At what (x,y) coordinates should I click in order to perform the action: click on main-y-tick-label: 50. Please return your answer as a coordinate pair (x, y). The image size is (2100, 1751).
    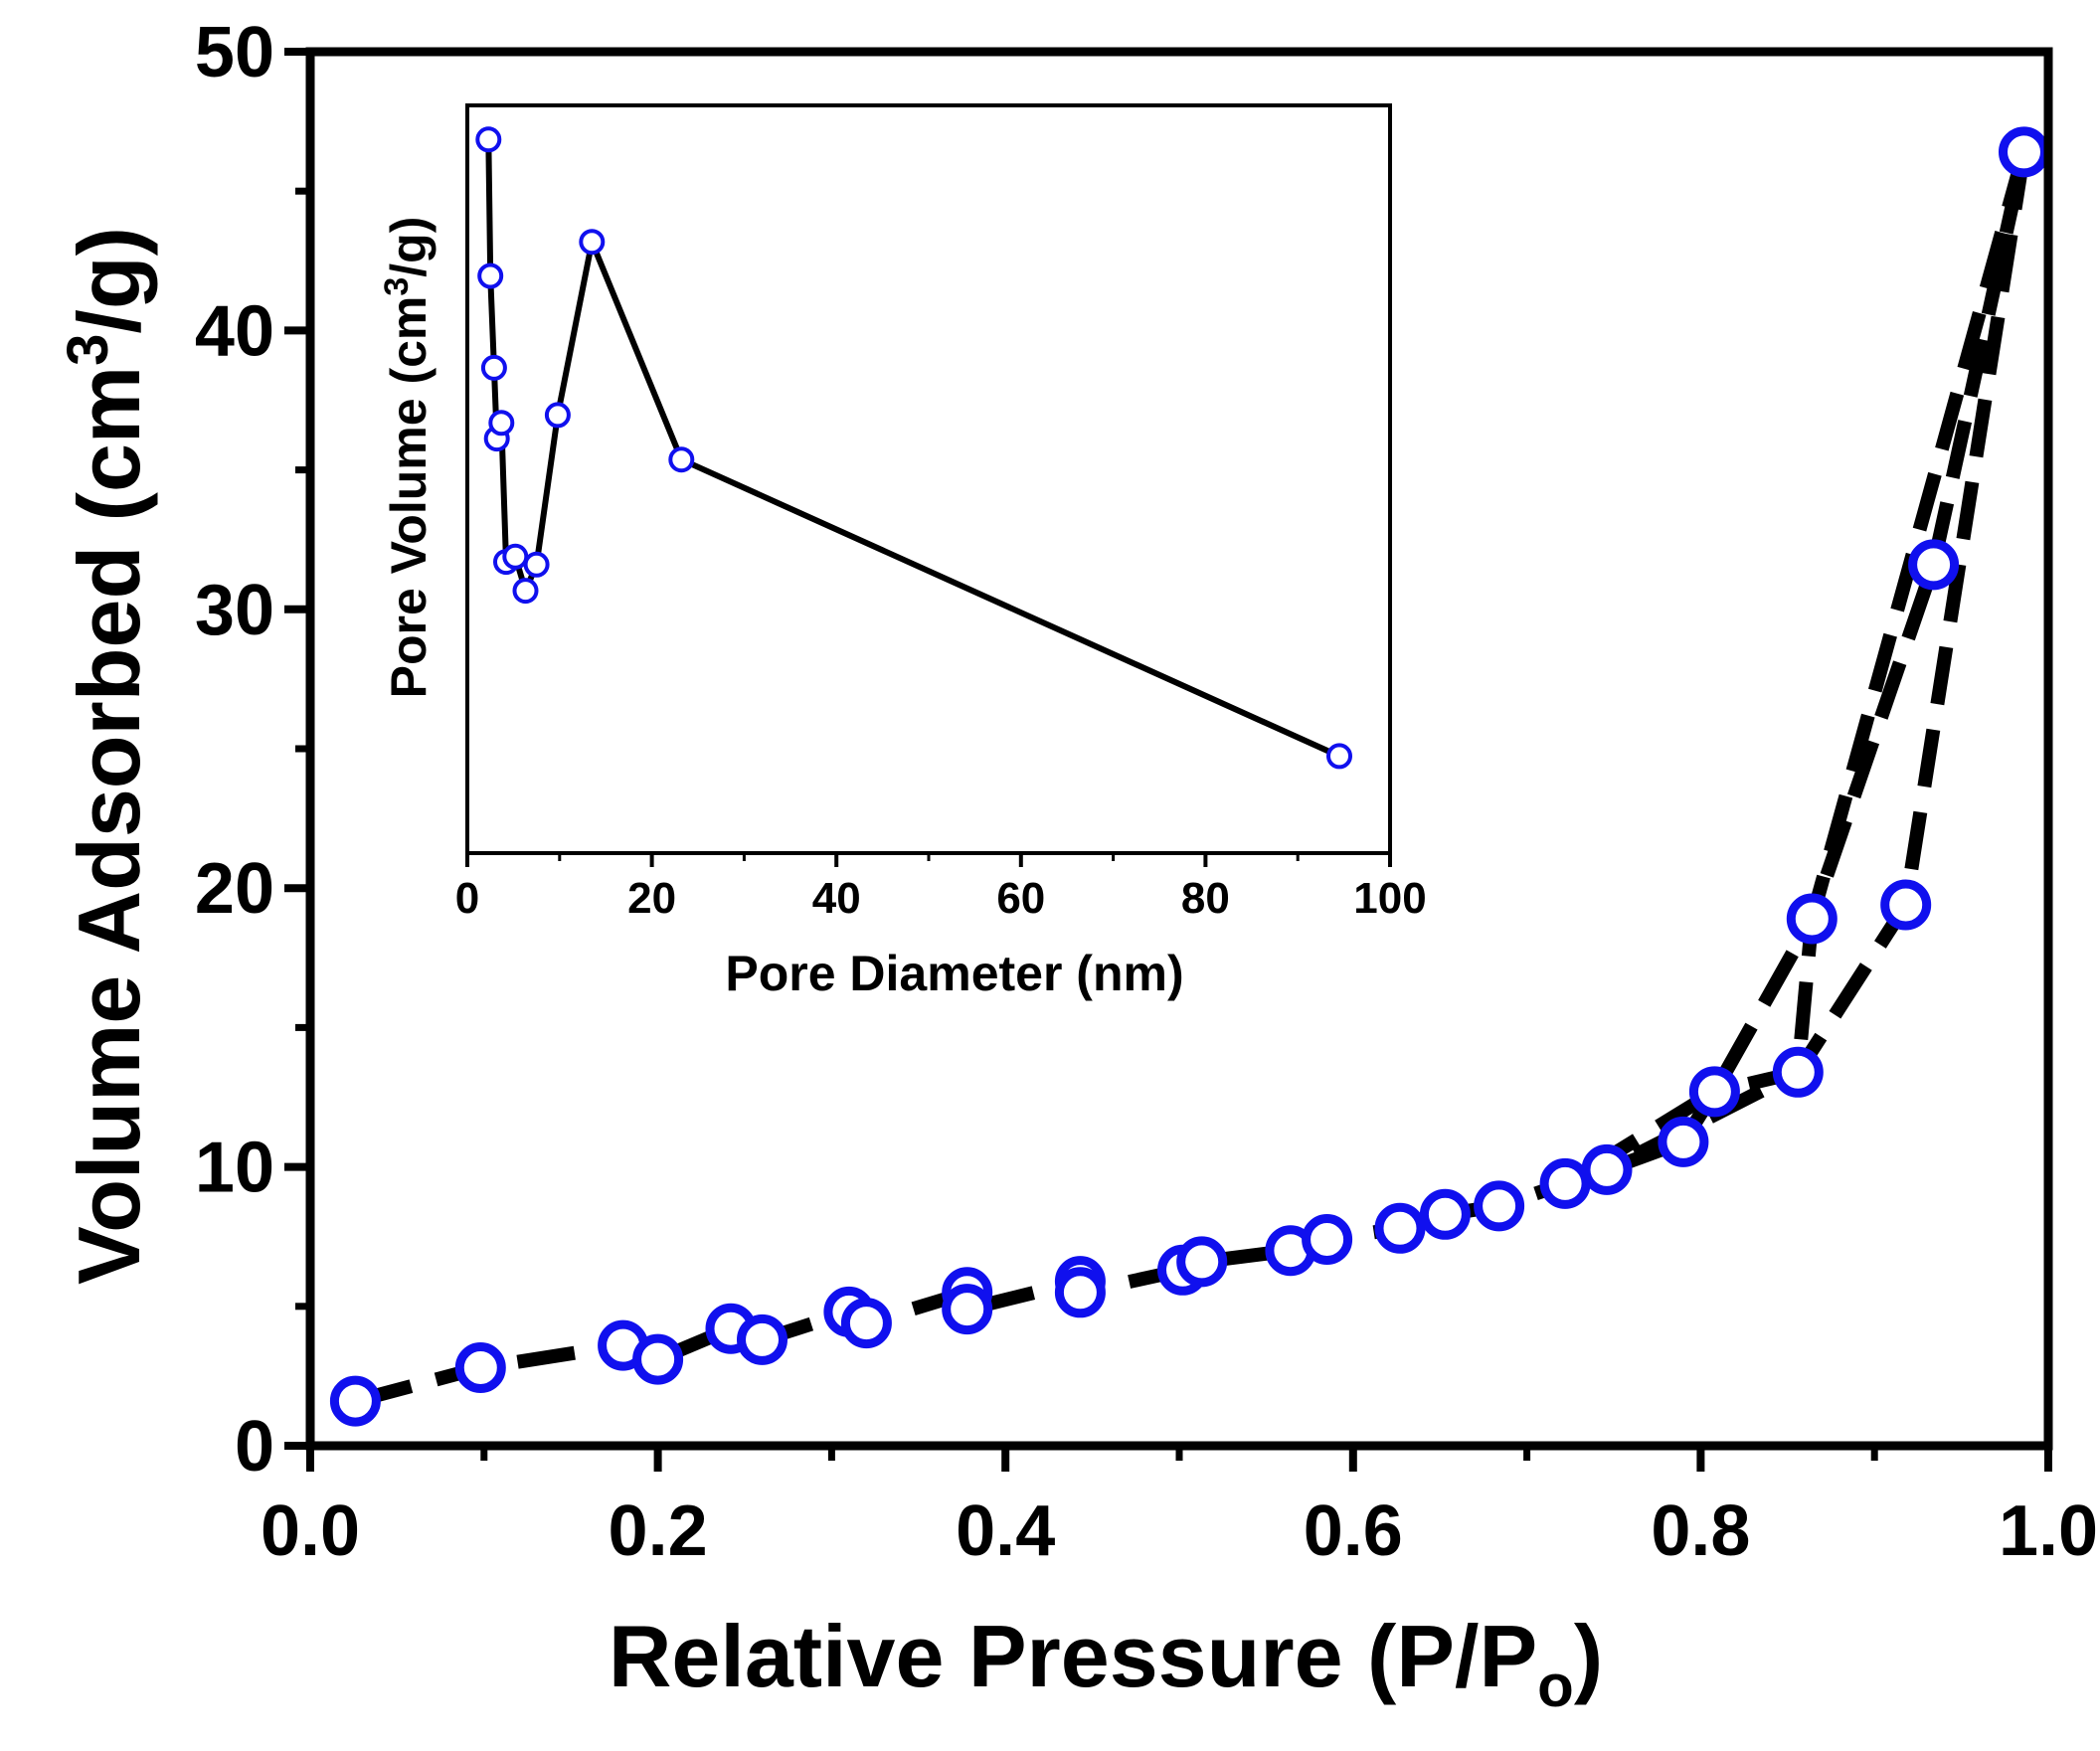
    Looking at the image, I should click on (234, 52).